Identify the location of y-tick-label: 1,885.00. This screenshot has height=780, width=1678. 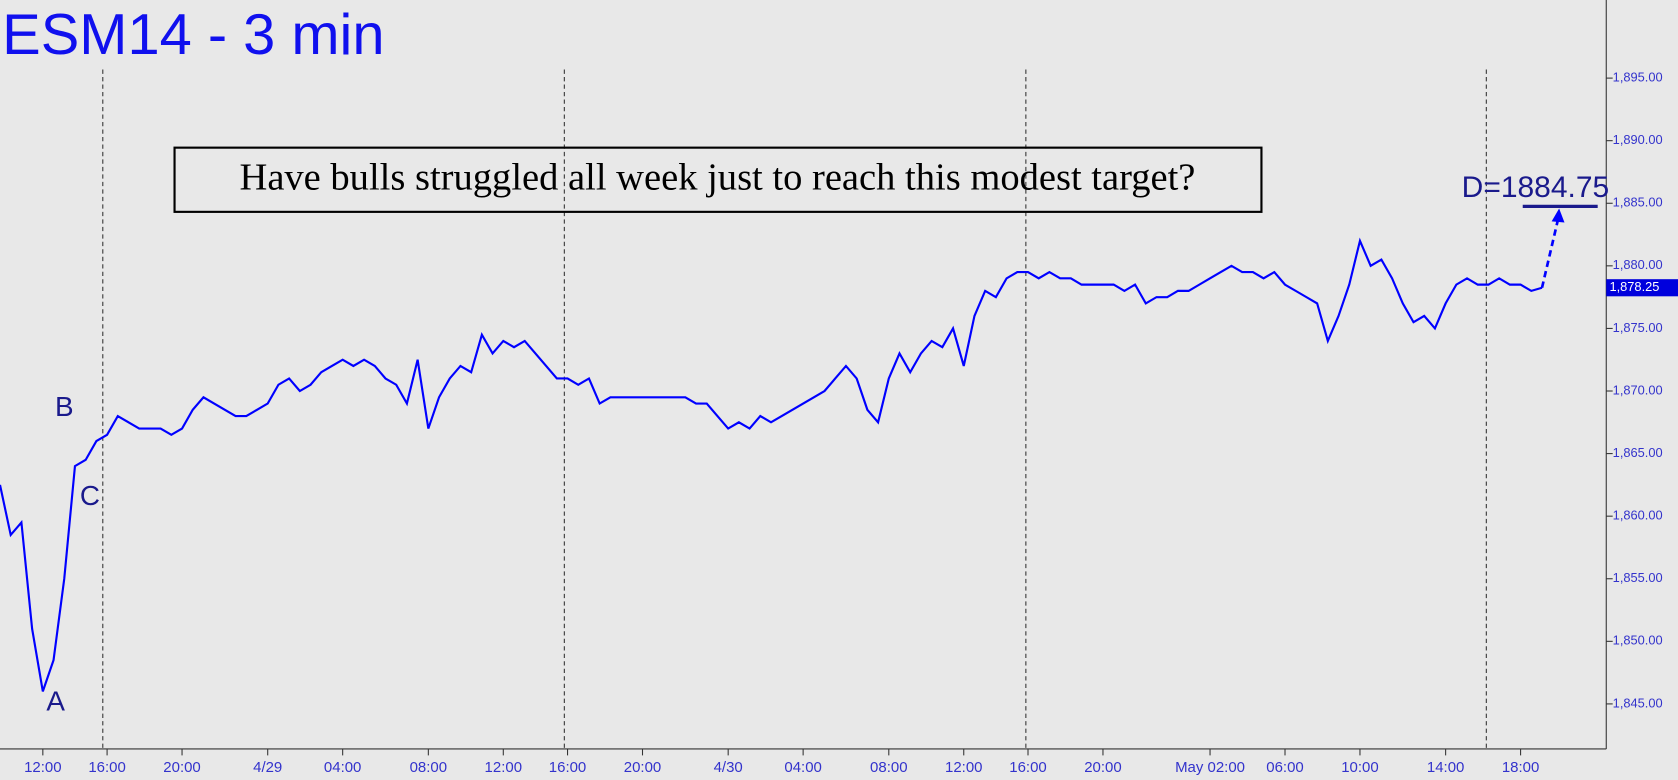
(1638, 202).